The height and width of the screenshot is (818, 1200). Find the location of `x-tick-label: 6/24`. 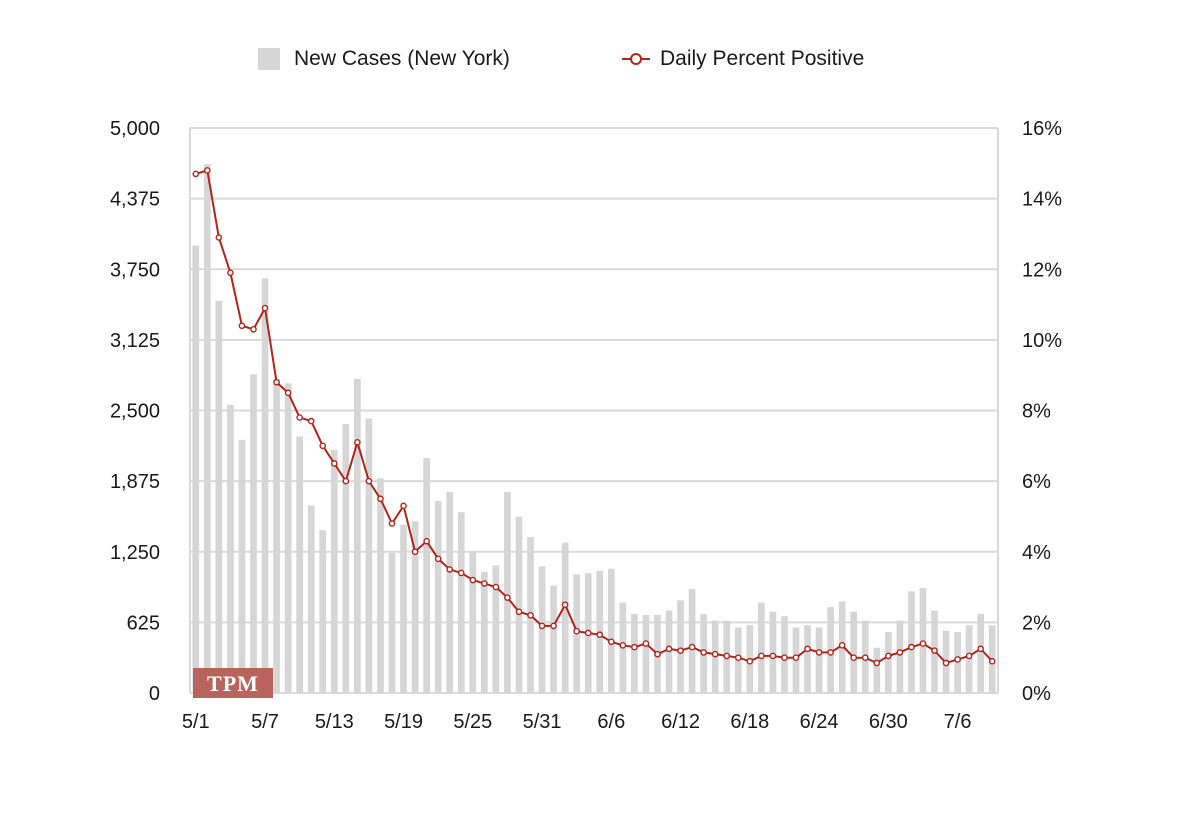

x-tick-label: 6/24 is located at coordinates (819, 722).